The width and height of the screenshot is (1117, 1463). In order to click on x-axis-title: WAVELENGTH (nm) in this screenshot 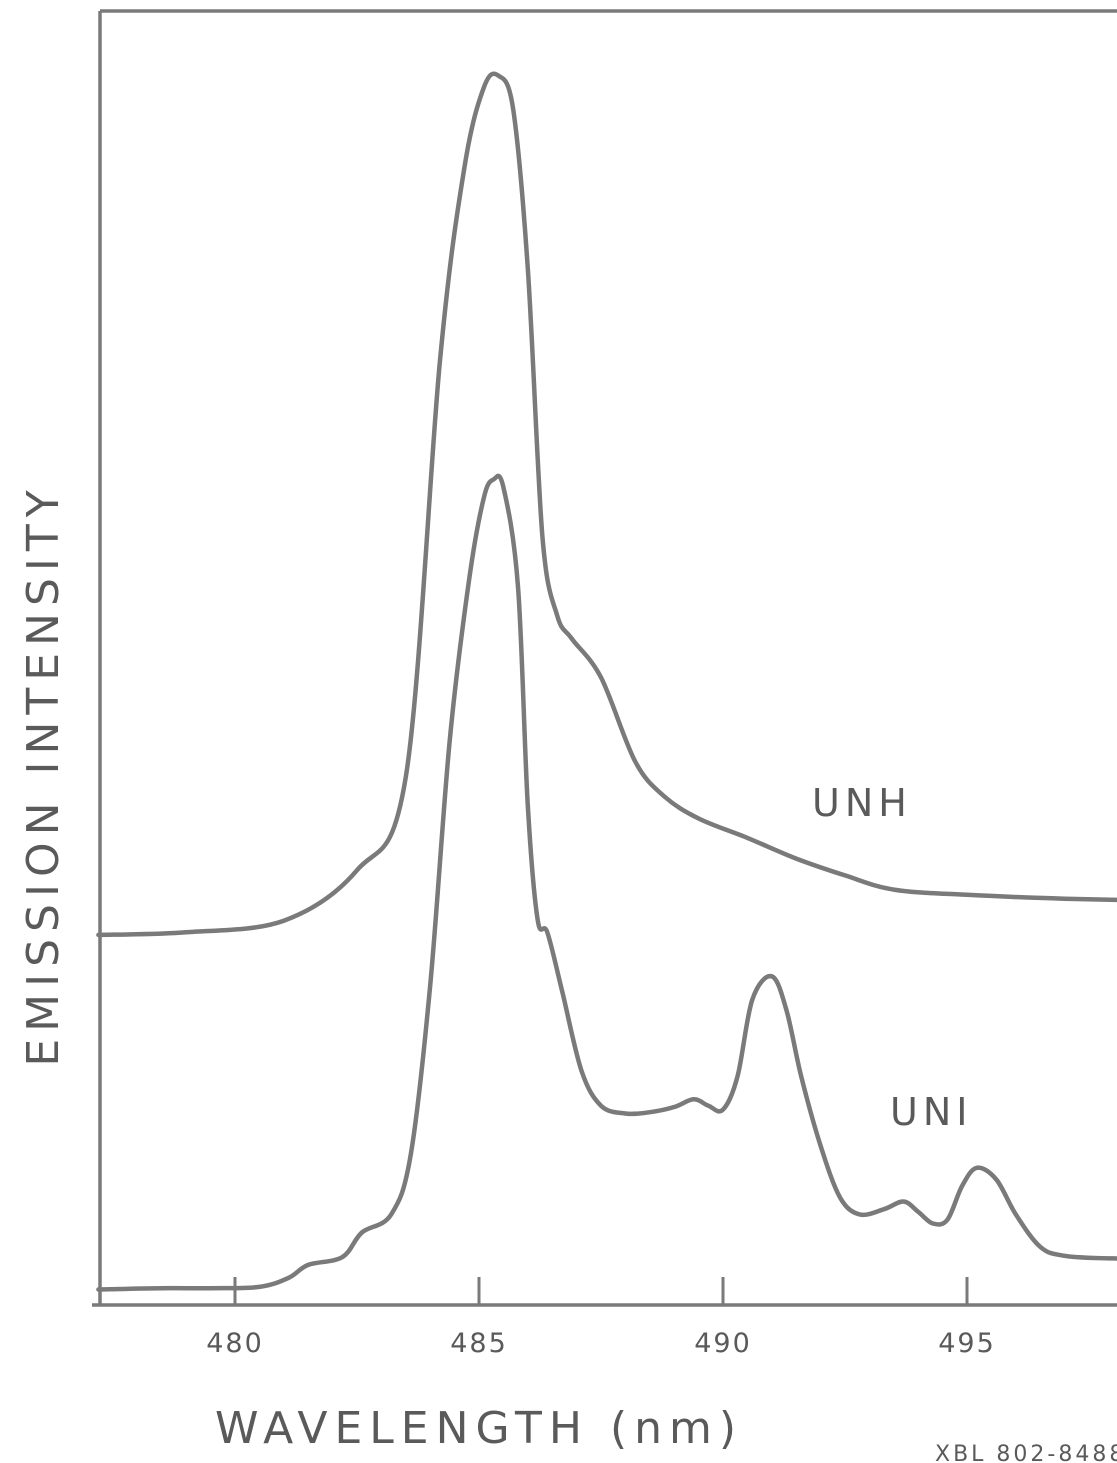, I will do `click(479, 1428)`.